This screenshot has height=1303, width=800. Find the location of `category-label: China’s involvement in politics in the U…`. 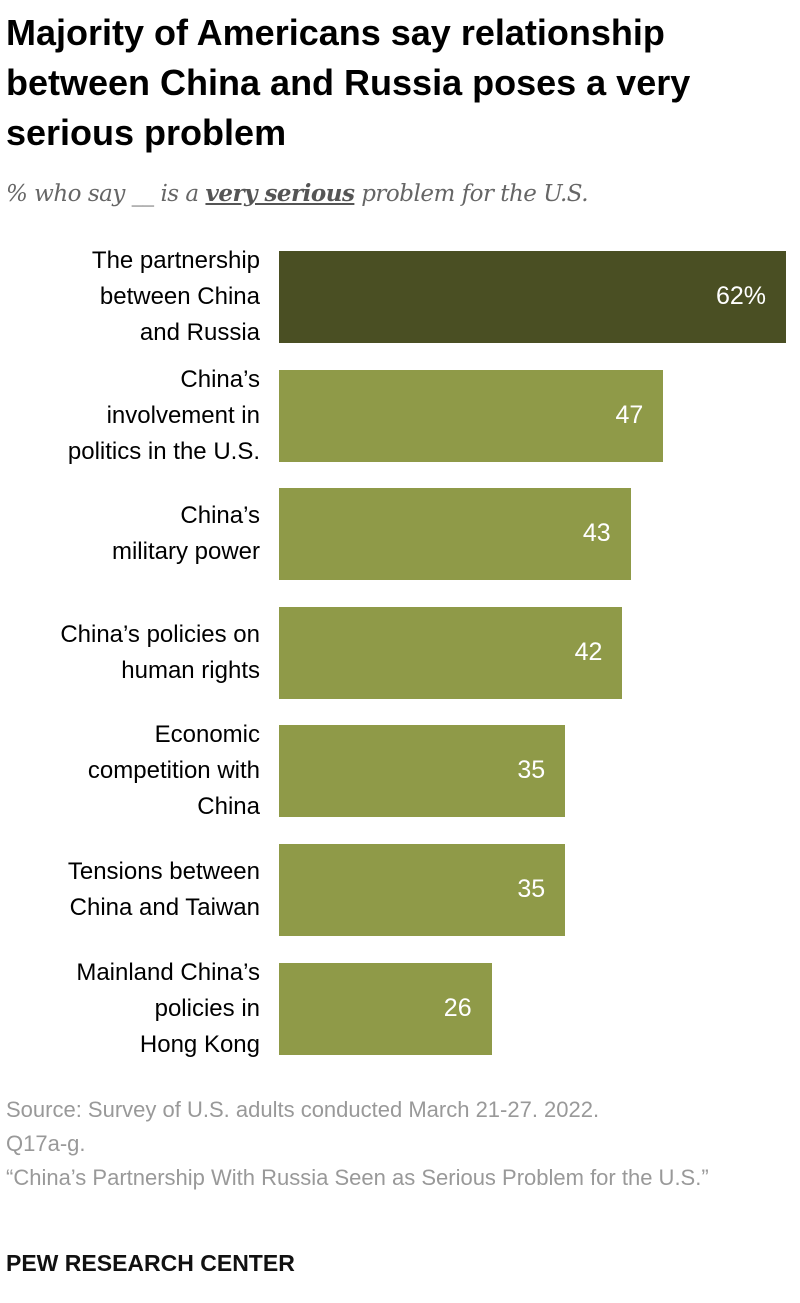

category-label: China’s involvement in politics in the U… is located at coordinates (163, 415).